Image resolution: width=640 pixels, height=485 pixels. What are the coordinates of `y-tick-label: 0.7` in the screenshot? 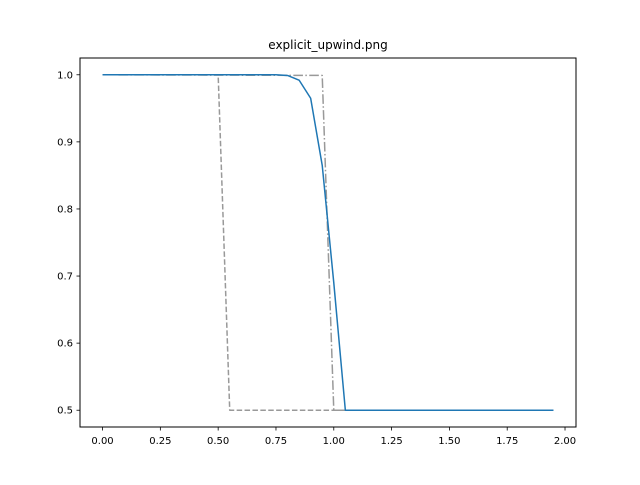 It's located at (65, 277).